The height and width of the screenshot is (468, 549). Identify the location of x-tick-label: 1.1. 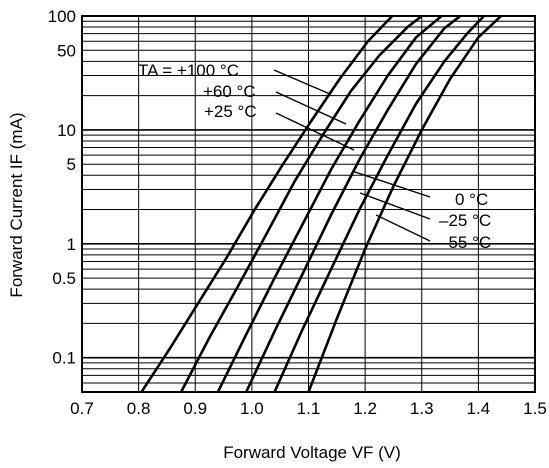
(309, 408).